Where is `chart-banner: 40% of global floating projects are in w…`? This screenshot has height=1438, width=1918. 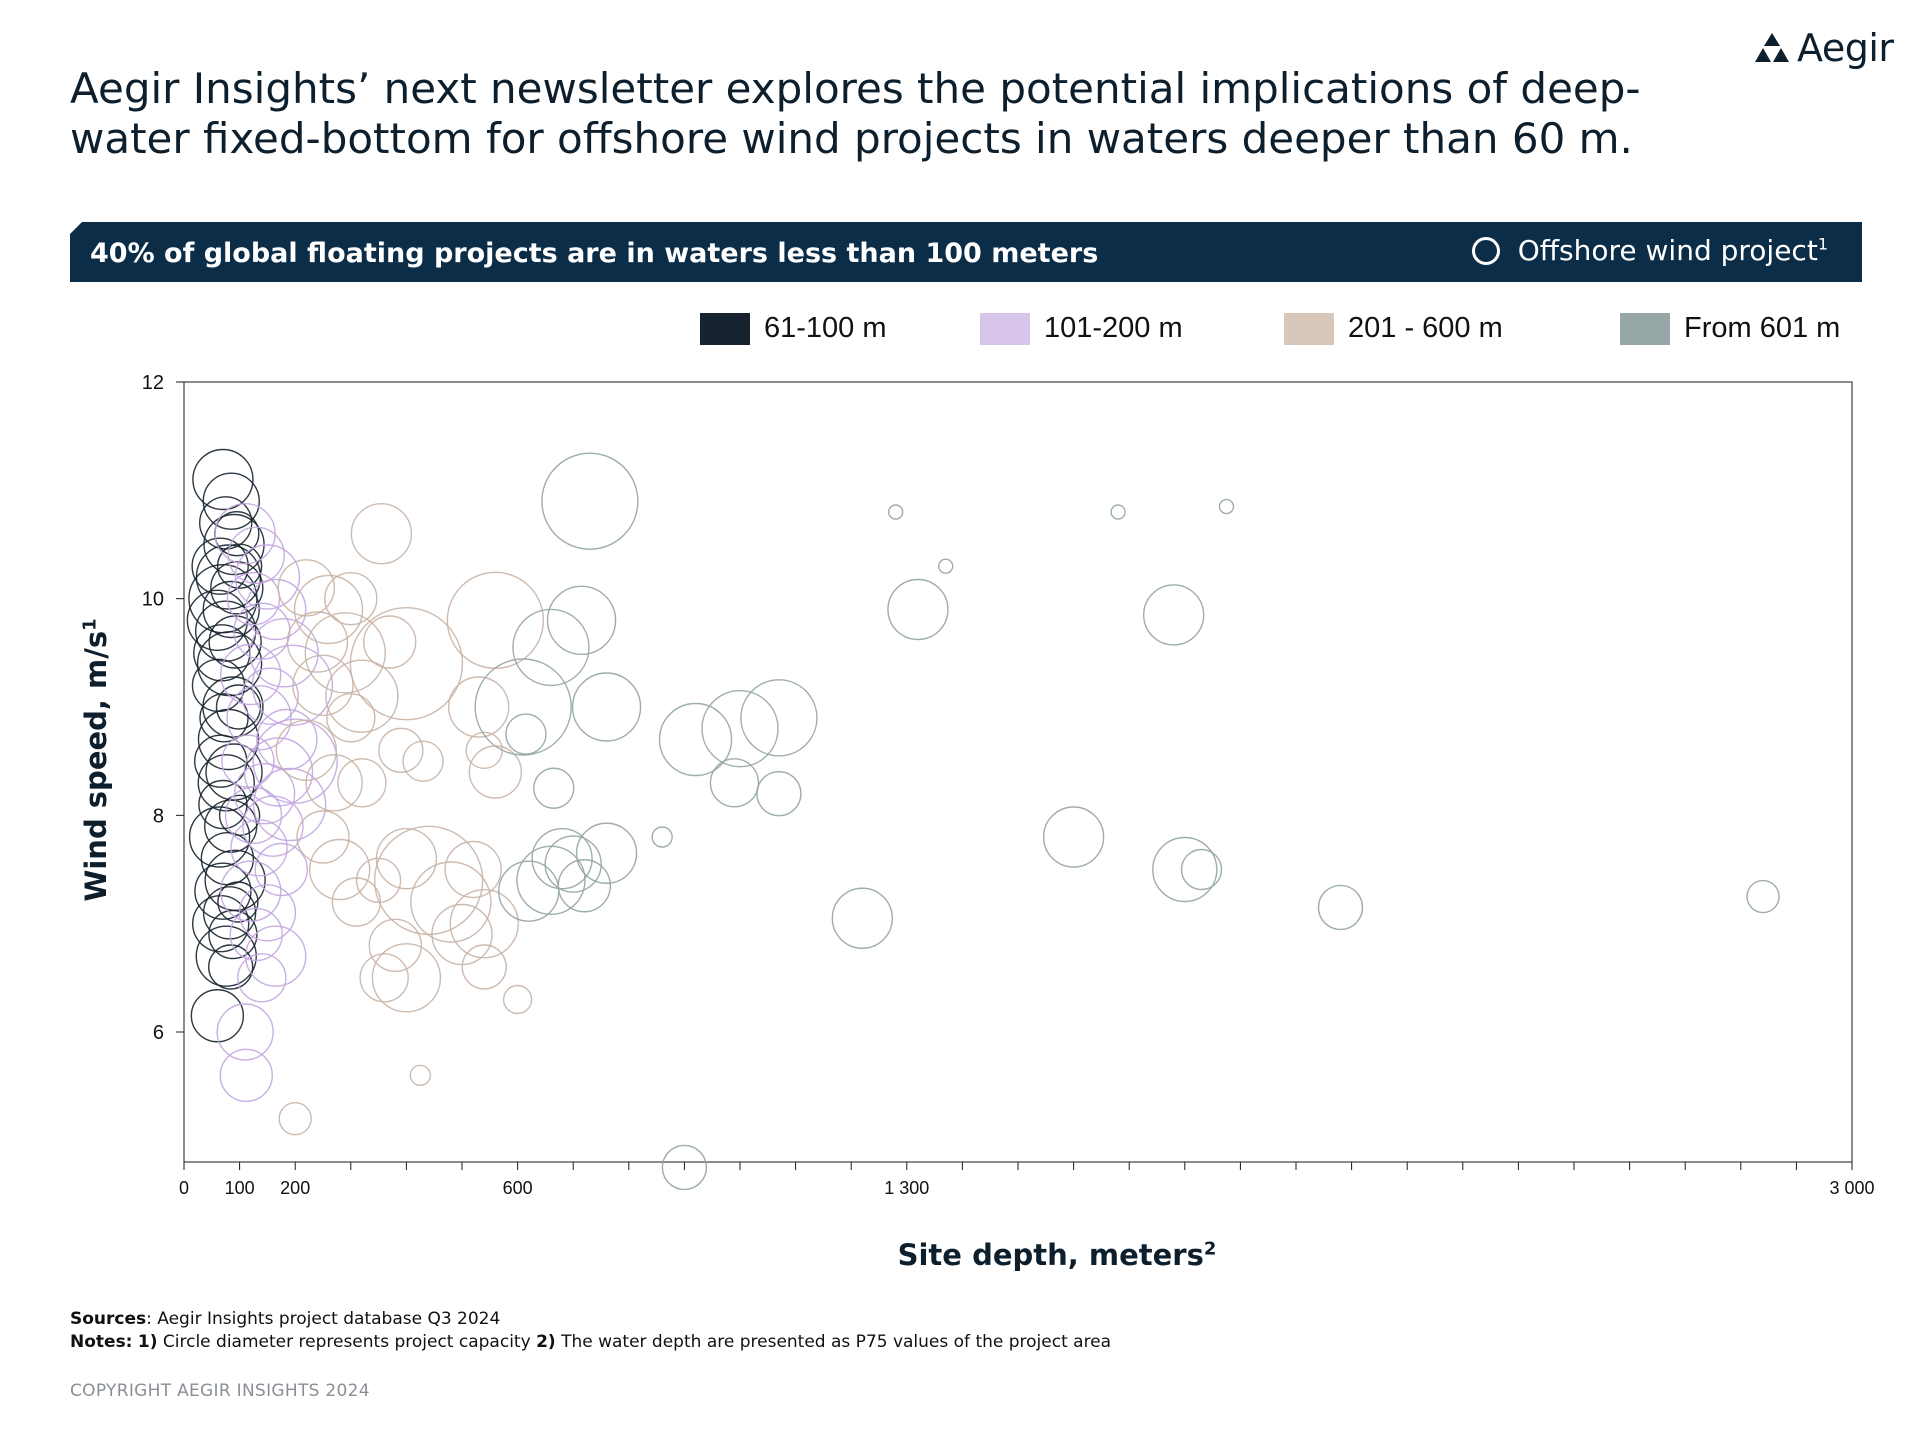
chart-banner: 40% of global floating projects are in w… is located at coordinates (966, 252).